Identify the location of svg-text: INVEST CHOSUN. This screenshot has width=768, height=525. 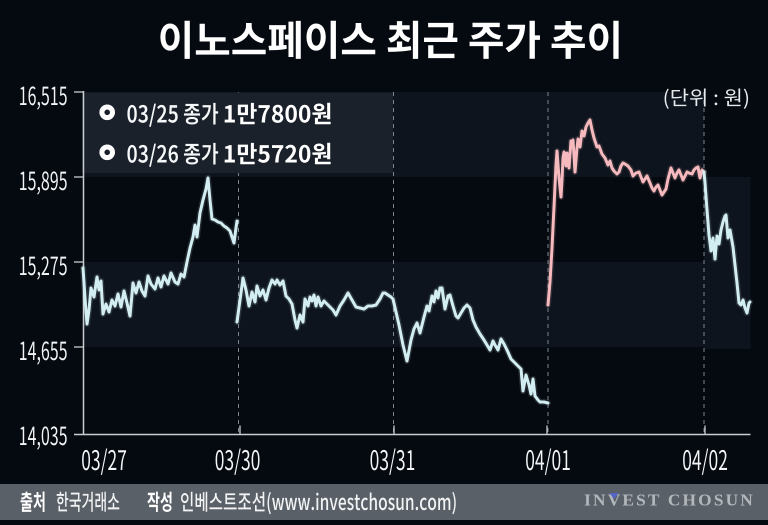
(669, 500).